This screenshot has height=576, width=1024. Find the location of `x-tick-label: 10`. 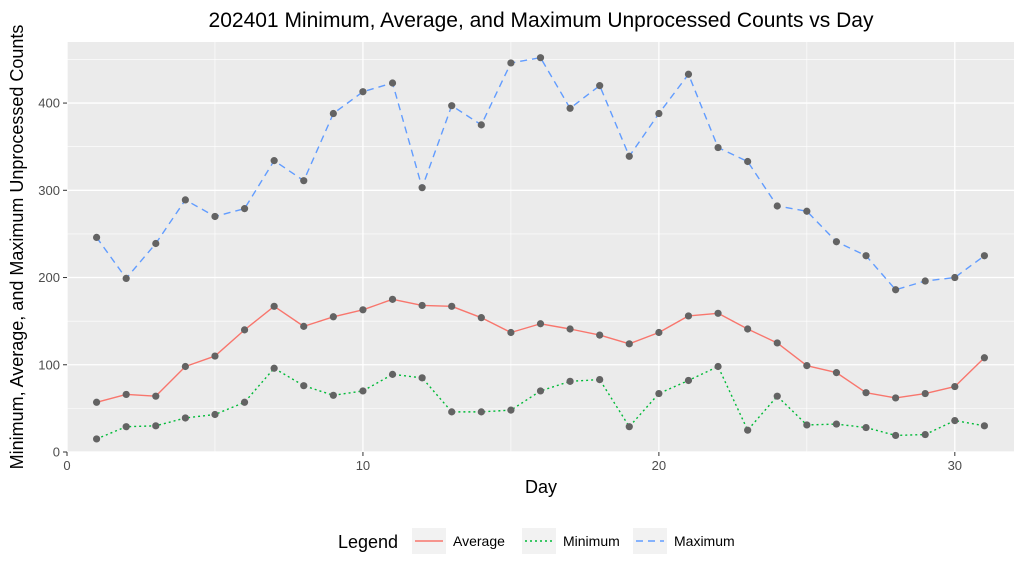

x-tick-label: 10 is located at coordinates (363, 465).